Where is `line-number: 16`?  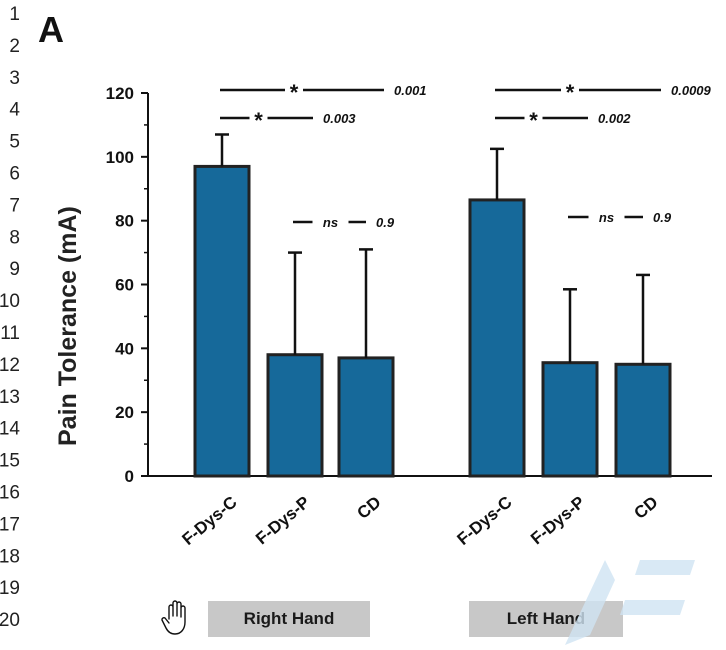
line-number: 16 is located at coordinates (10, 493).